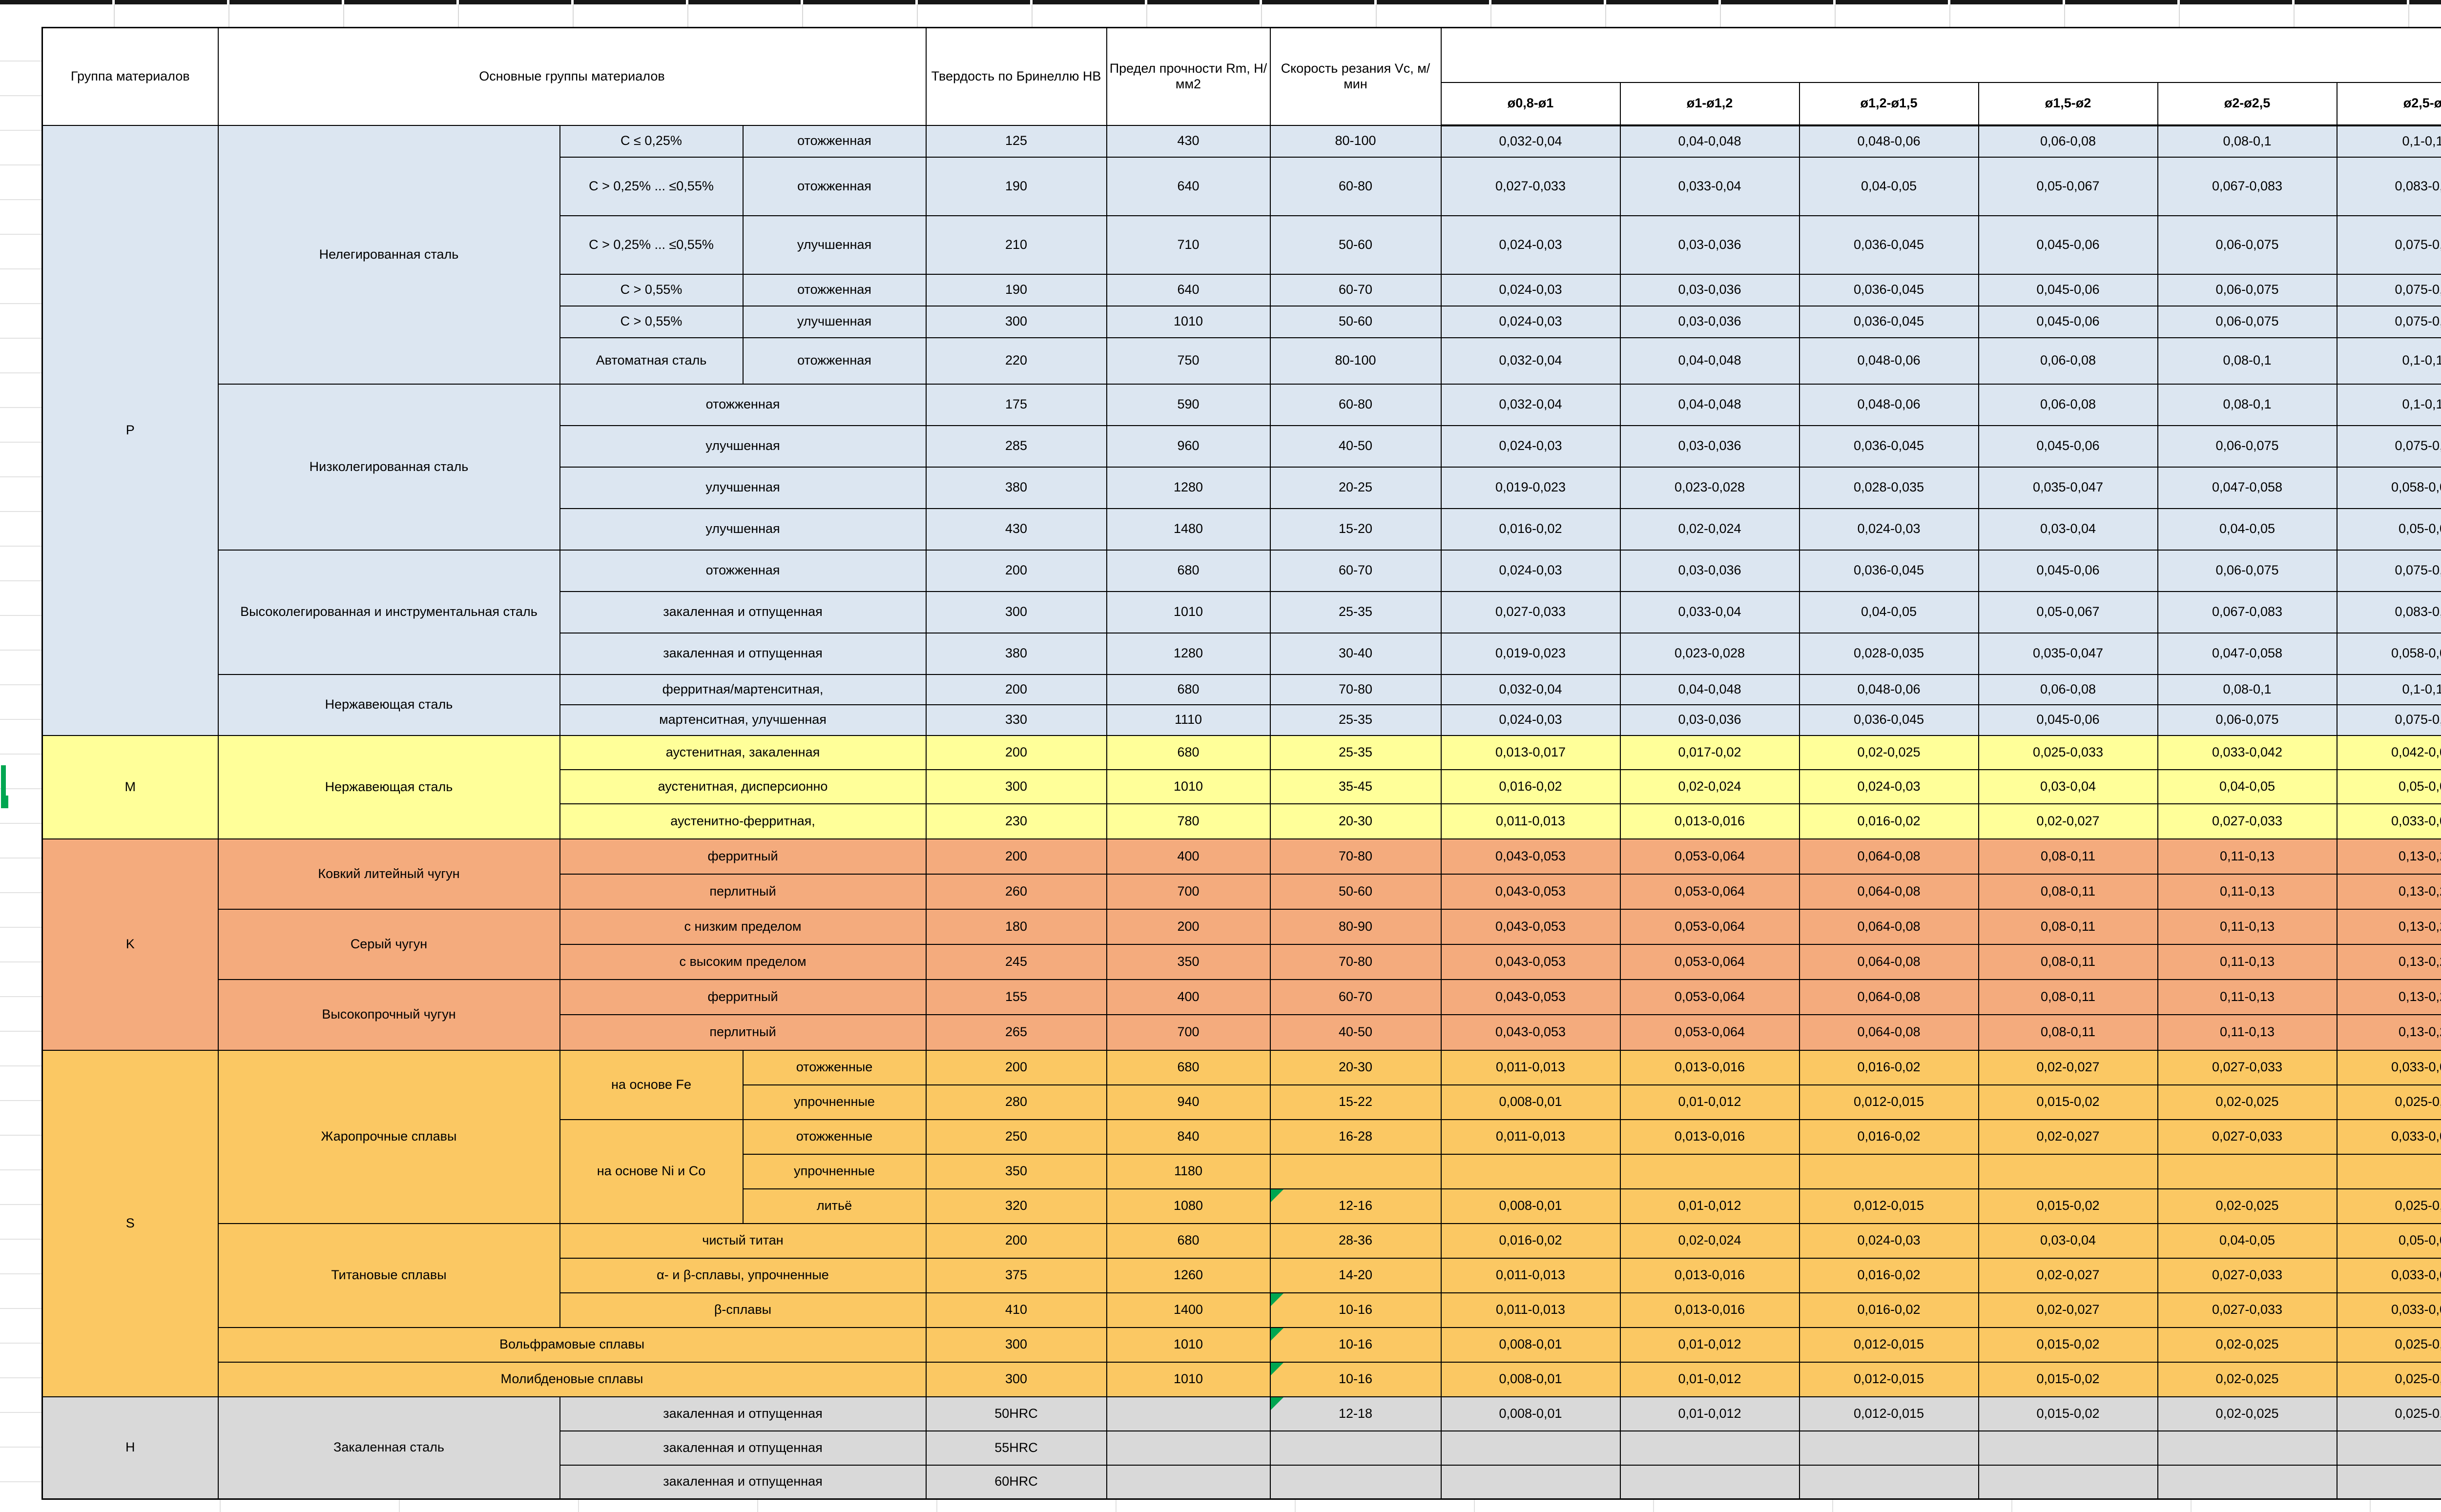 This screenshot has height=1512, width=2441. I want to click on cell-S-r4-feed6, so click(2389, 1171).